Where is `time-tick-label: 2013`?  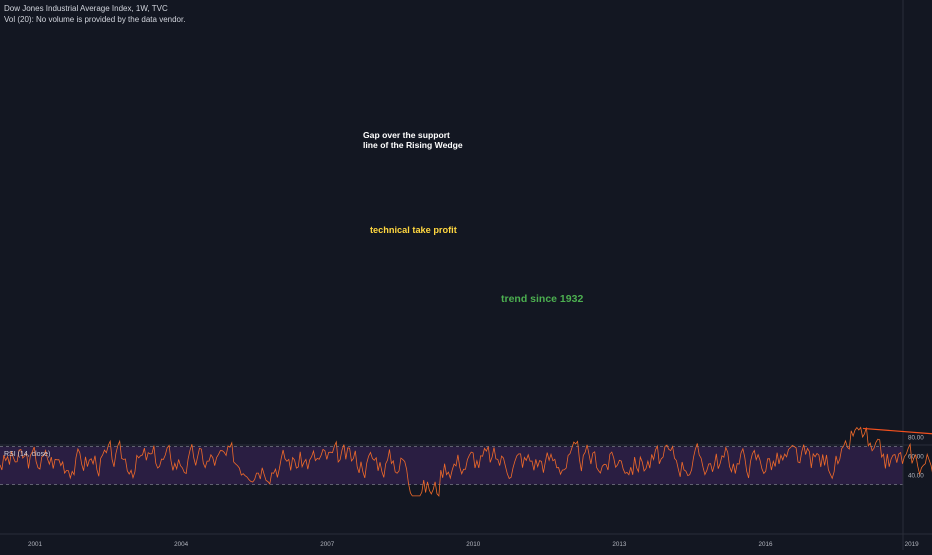
time-tick-label: 2013 is located at coordinates (619, 544).